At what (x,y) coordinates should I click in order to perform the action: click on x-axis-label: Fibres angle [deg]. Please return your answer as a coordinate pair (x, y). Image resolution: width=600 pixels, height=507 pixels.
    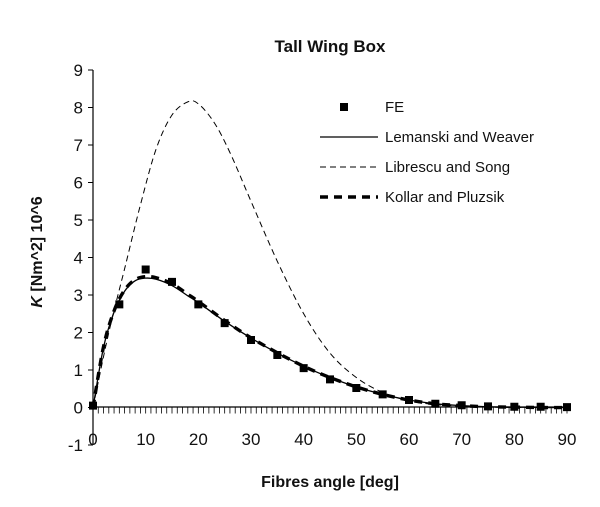
    Looking at the image, I should click on (330, 482).